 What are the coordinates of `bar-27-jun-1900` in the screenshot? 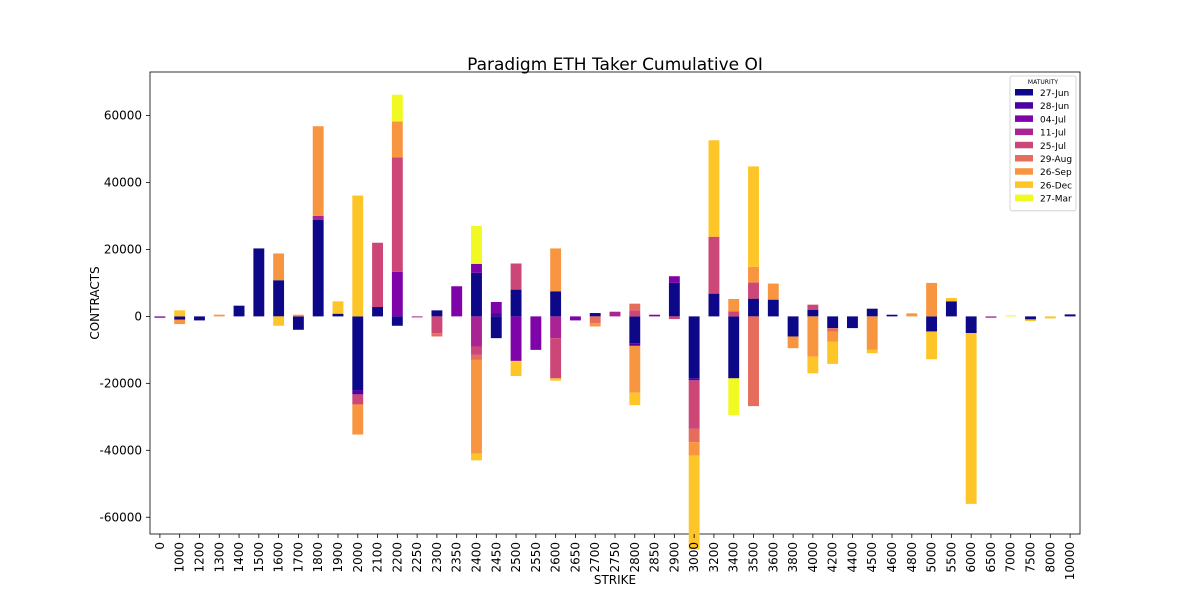 It's located at (338, 315).